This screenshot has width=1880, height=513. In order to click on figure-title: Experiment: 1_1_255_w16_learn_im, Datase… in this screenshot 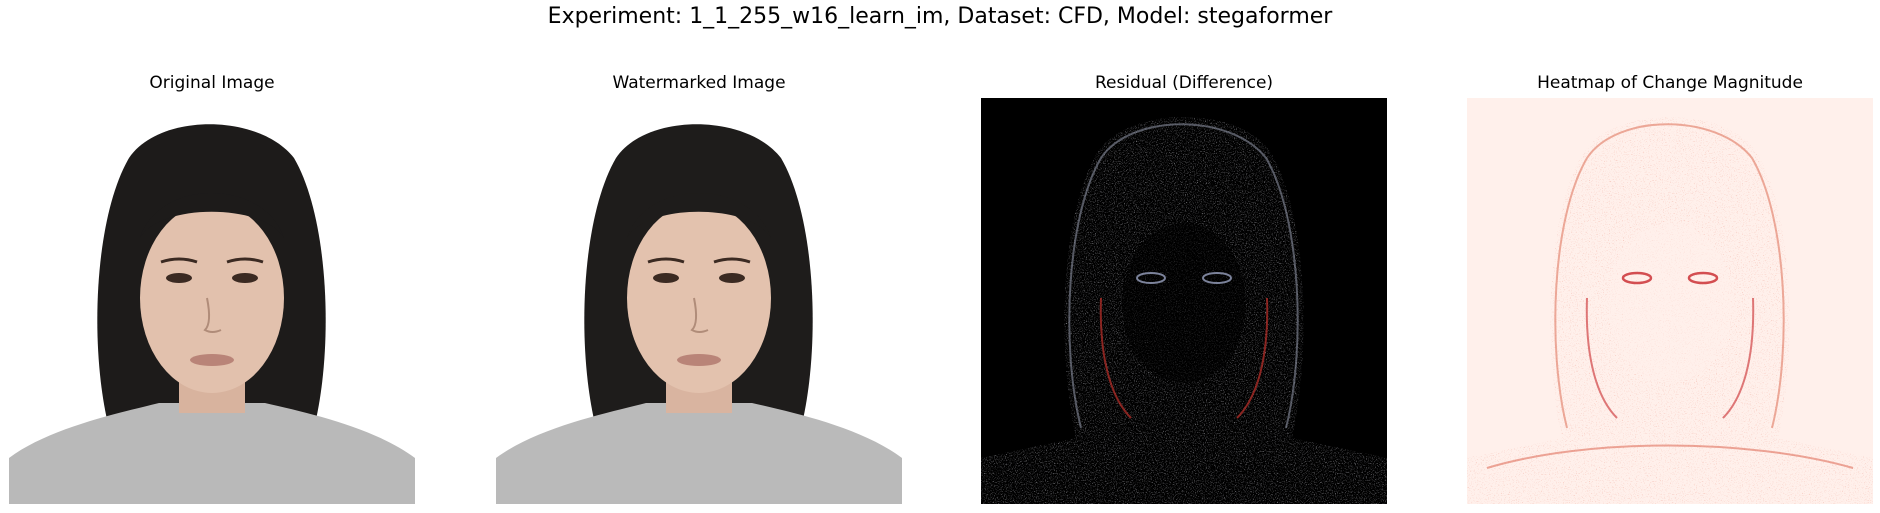, I will do `click(940, 16)`.